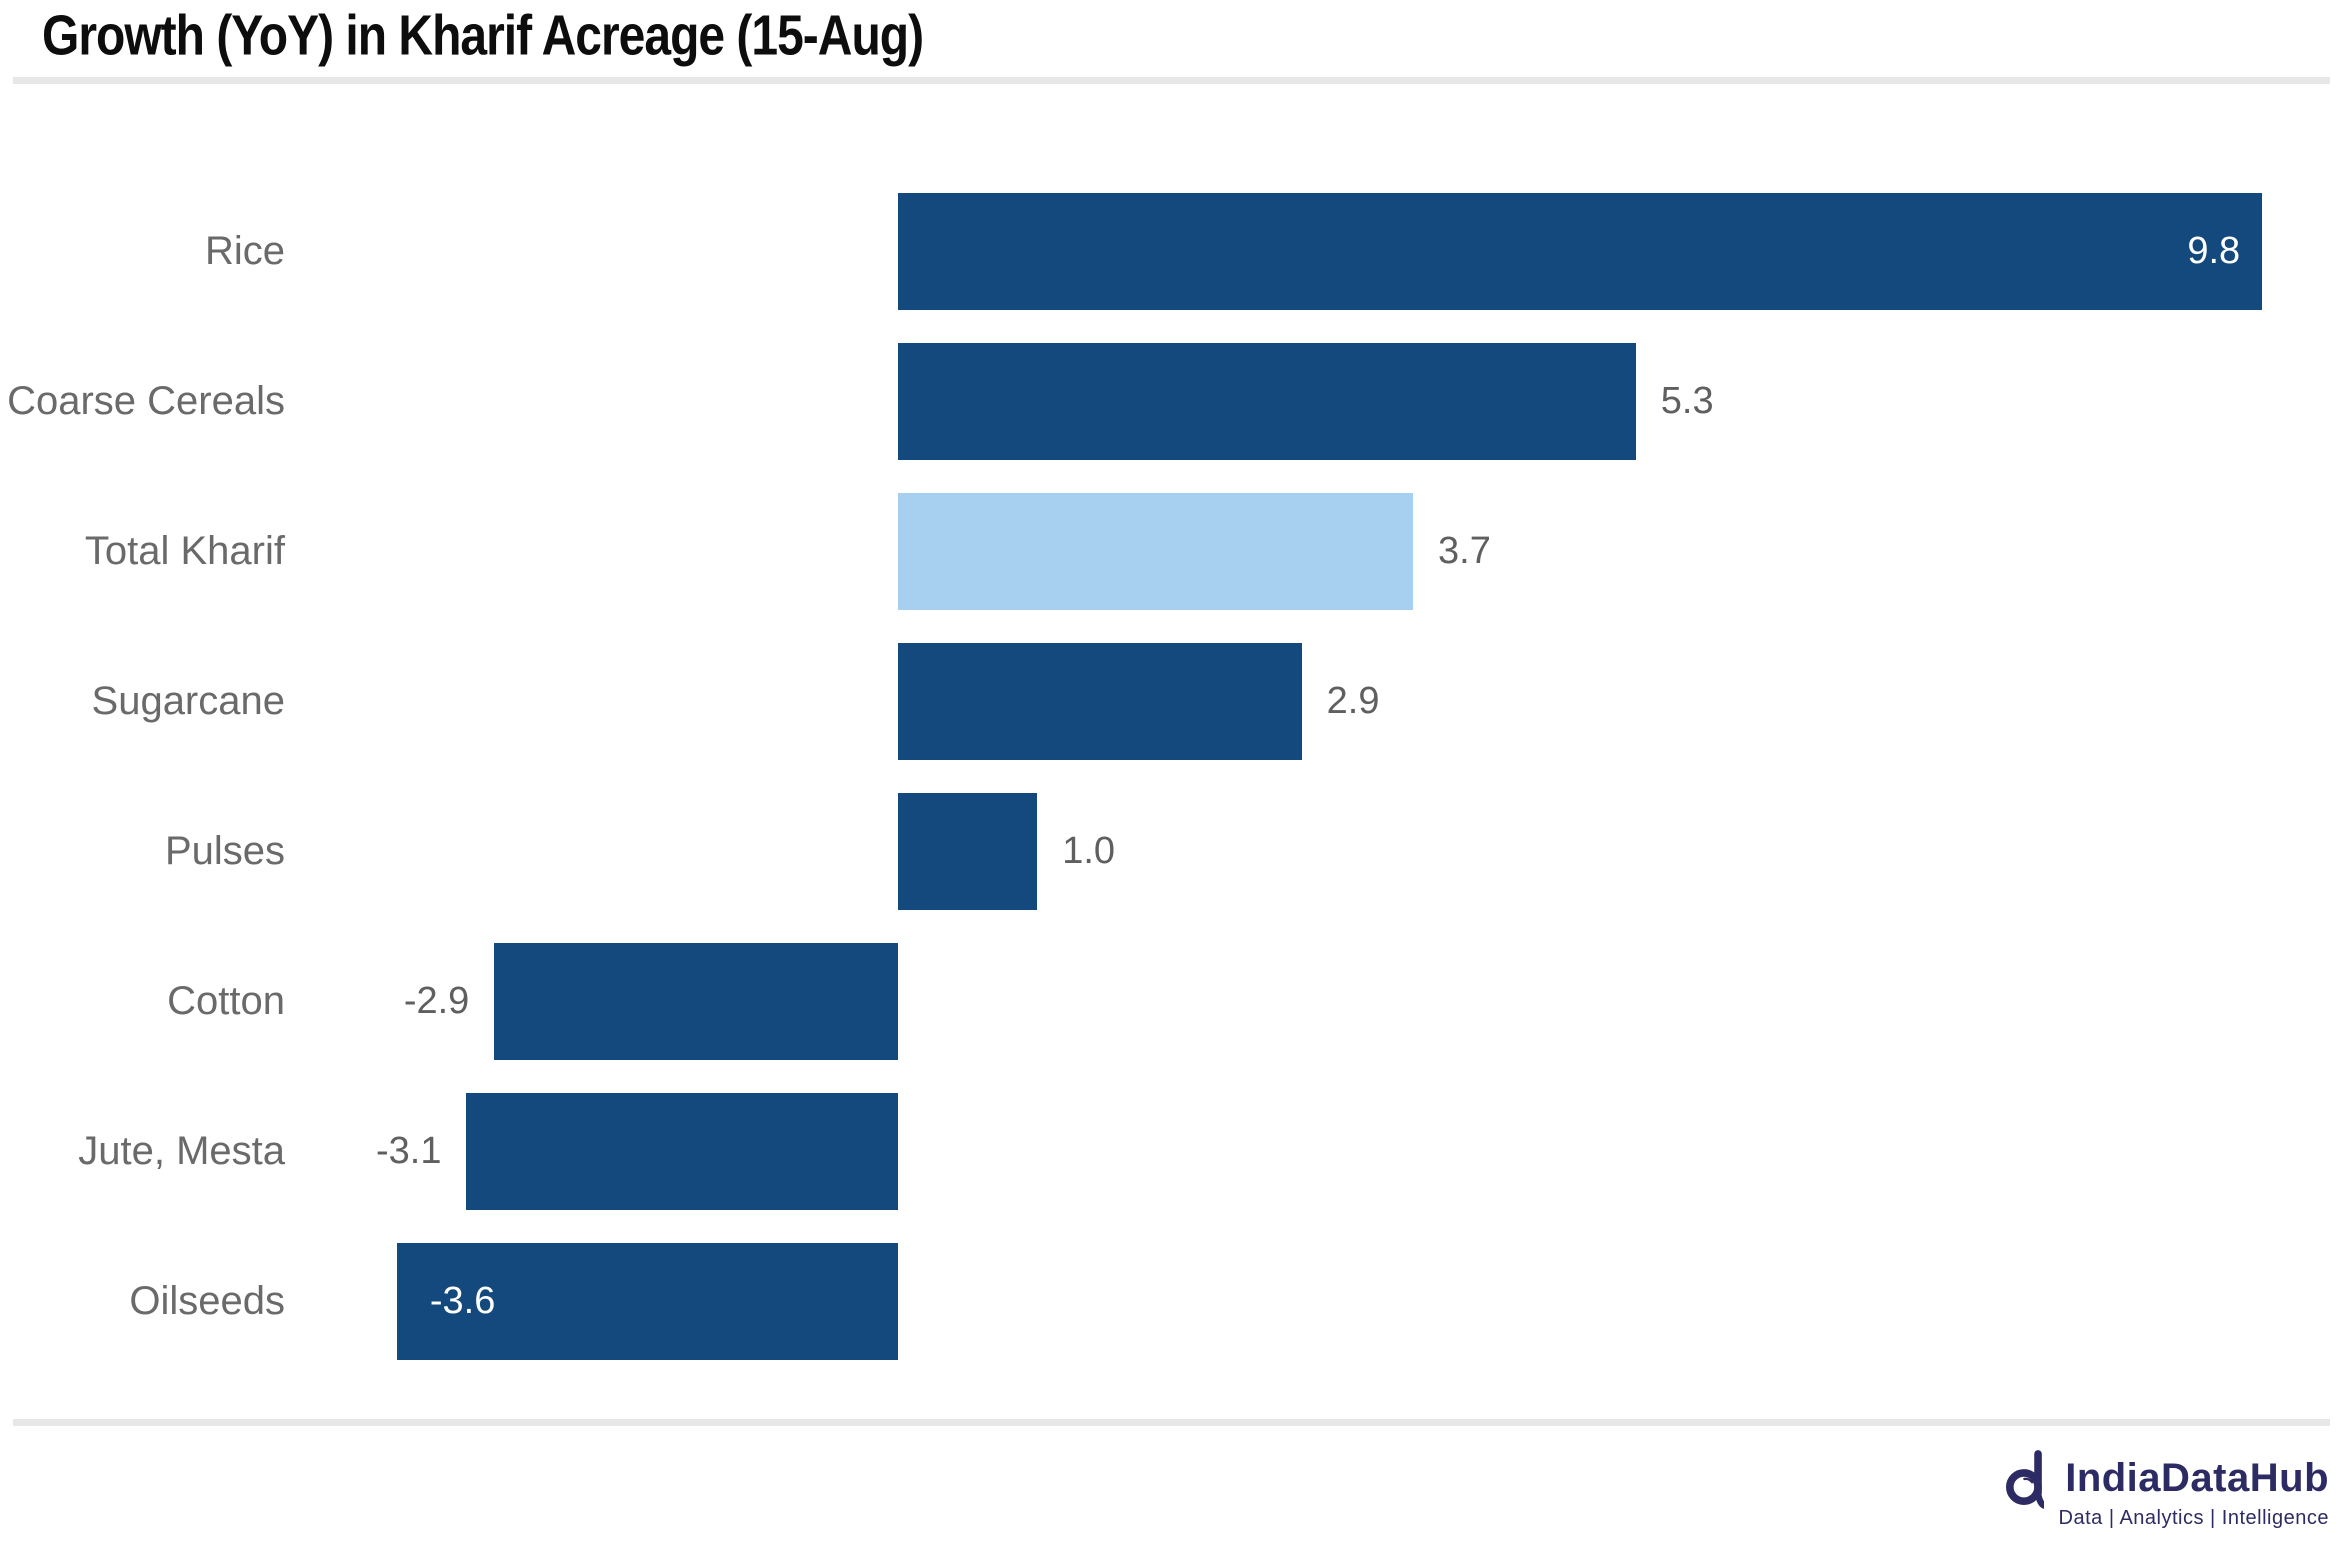  Describe the element at coordinates (436, 1001) in the screenshot. I see `value-label-cotton: -2.9` at that location.